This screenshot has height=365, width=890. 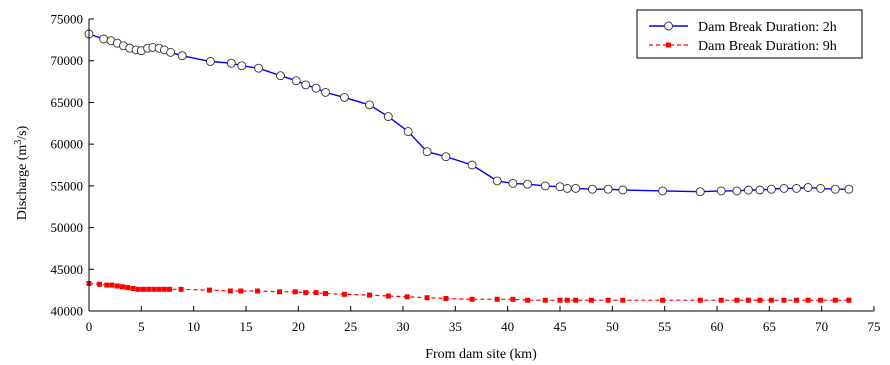 What do you see at coordinates (67, 144) in the screenshot?
I see `y-tick-label: 60000` at bounding box center [67, 144].